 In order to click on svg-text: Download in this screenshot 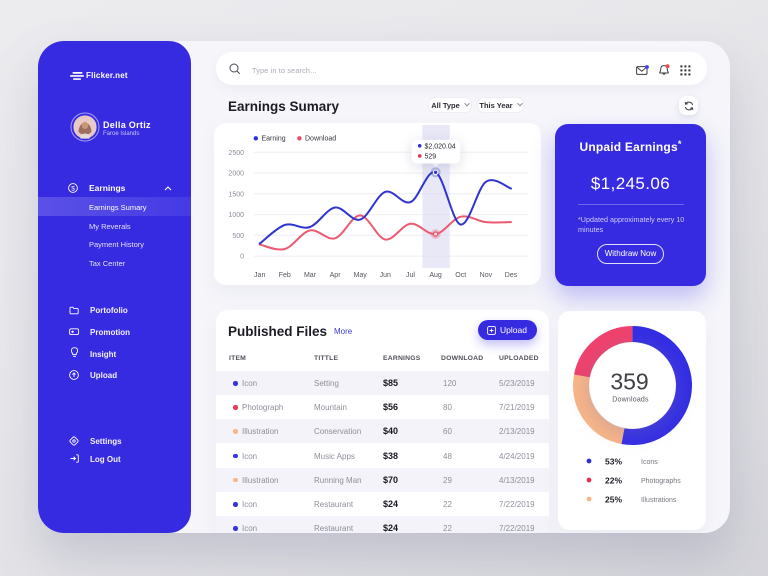, I will do `click(320, 139)`.